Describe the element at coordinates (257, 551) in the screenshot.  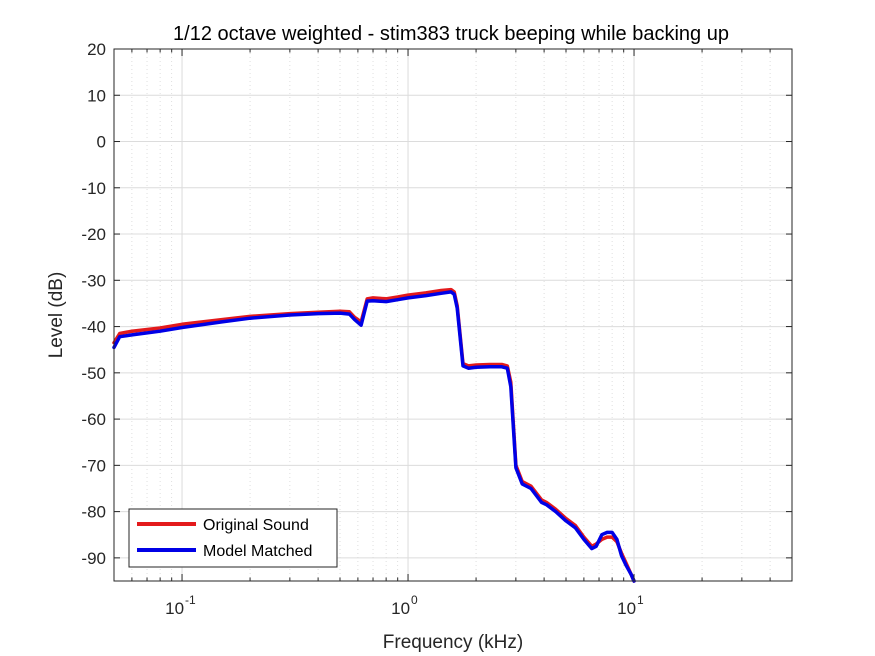
I see `legend-label-model-matched: Model Matched` at that location.